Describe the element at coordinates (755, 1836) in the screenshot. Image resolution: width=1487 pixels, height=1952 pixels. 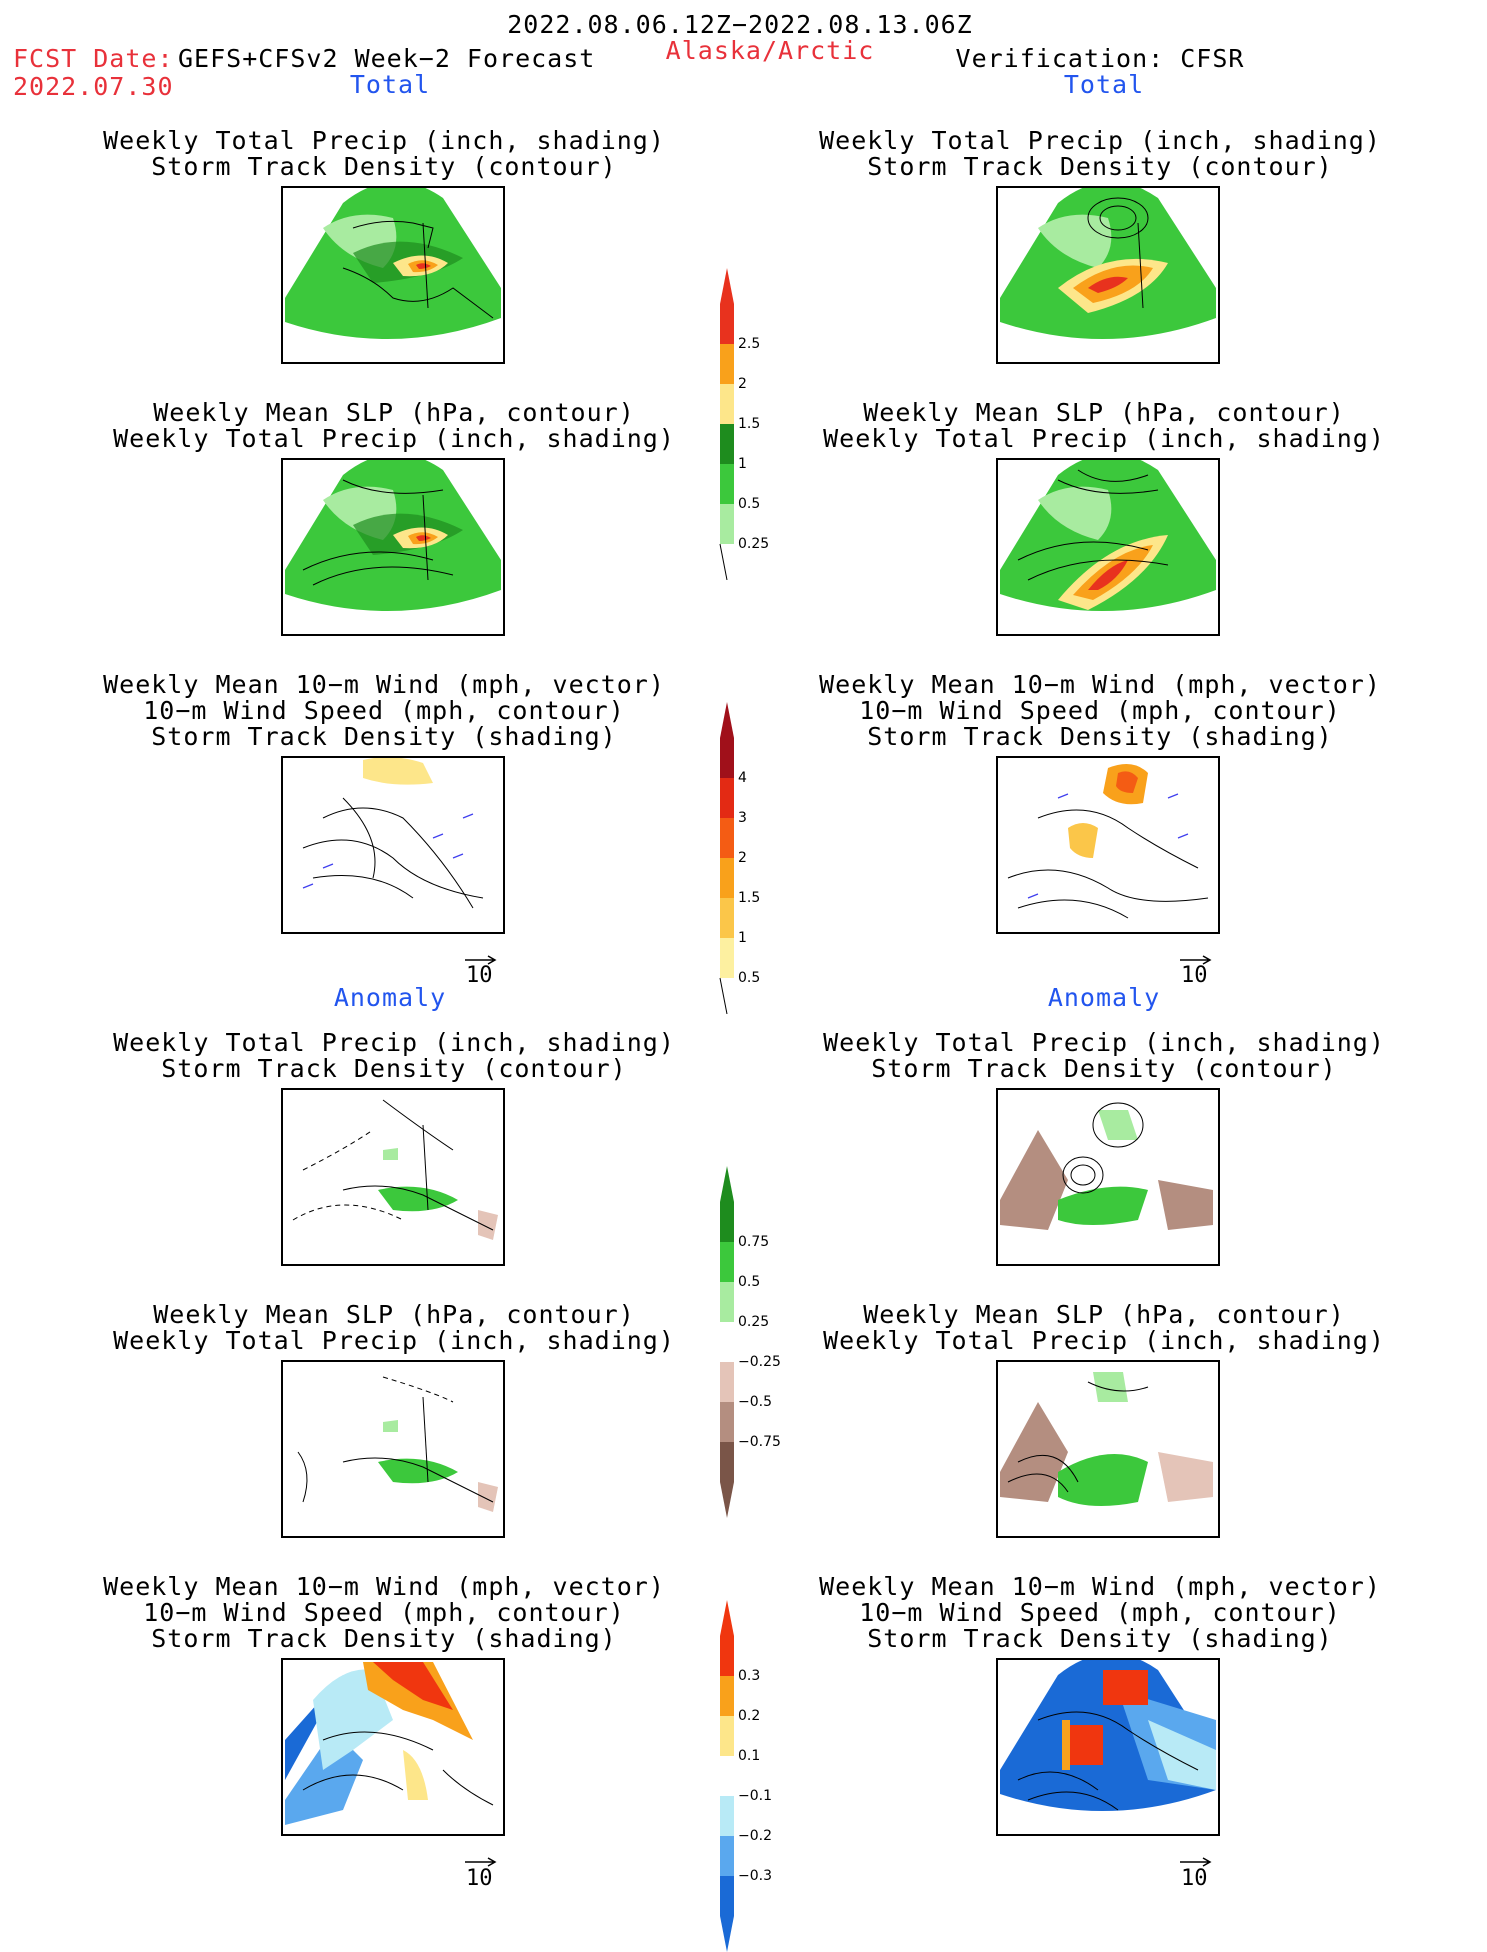
I see `colorbar-tick-label: −0.2` at that location.